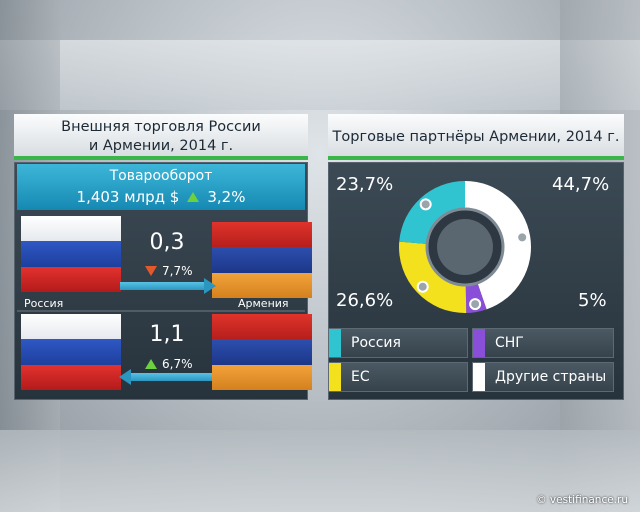 Image resolution: width=640 pixels, height=512 pixels. What do you see at coordinates (365, 184) in the screenshot?
I see `slice-label-russia: 23,7%` at bounding box center [365, 184].